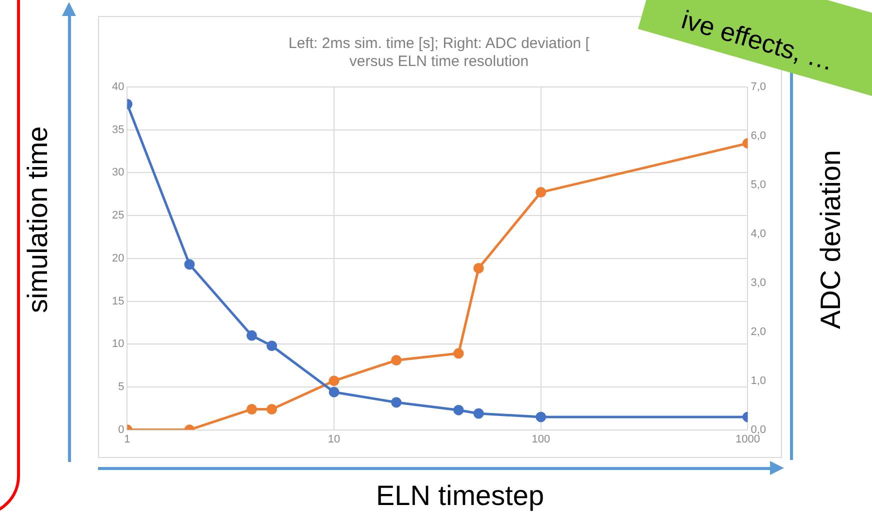  I want to click on y-axis-title: simulation time, so click(38, 221).